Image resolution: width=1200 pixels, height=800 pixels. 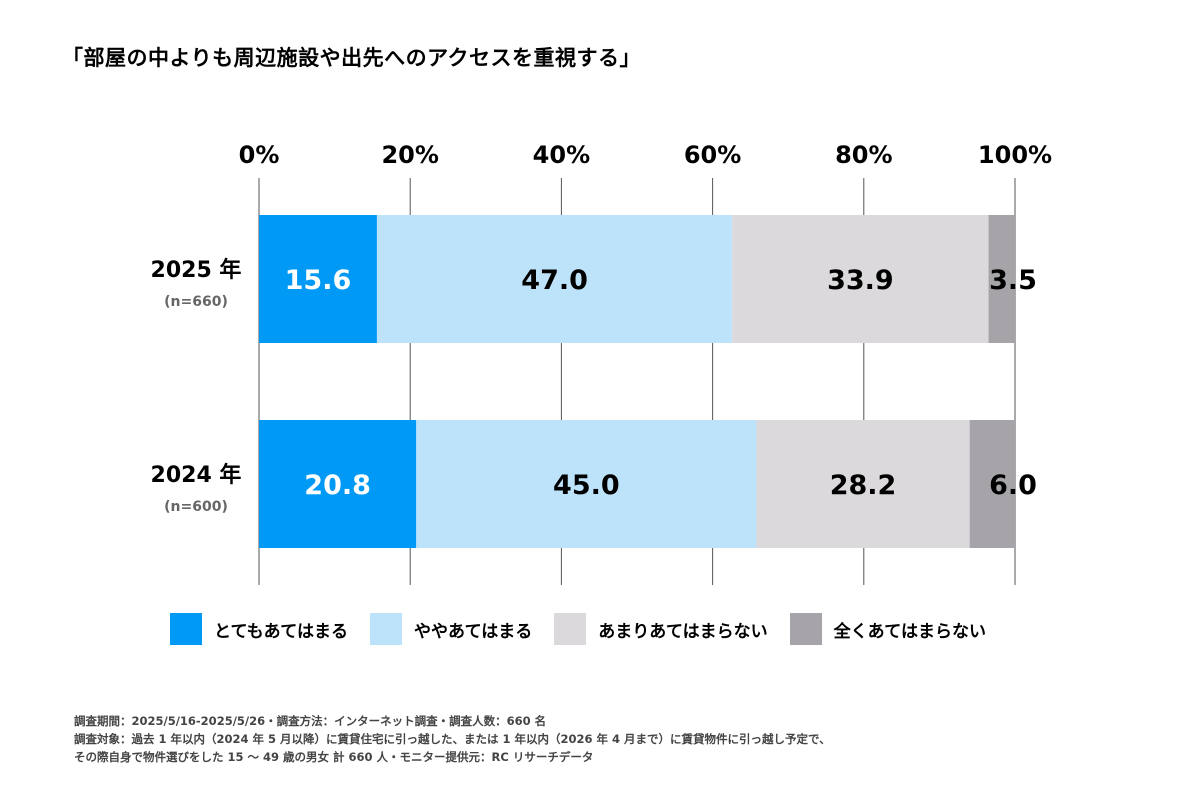 What do you see at coordinates (1013, 280) in the screenshot?
I see `data-label: 3.5` at bounding box center [1013, 280].